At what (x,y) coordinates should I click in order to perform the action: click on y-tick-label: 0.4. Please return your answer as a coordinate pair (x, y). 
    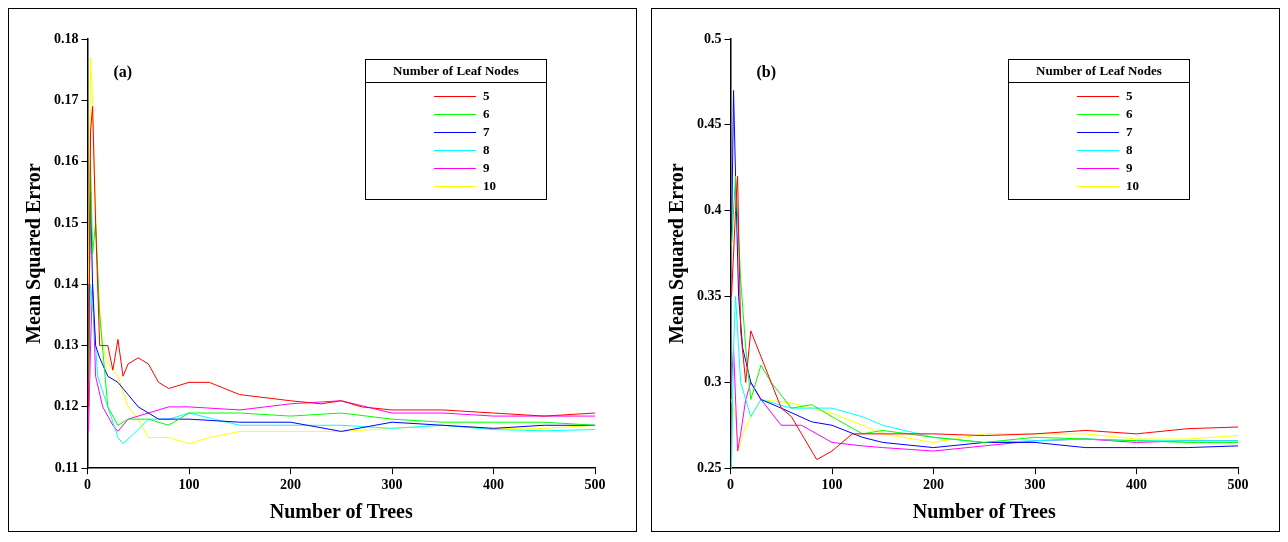
    Looking at the image, I should click on (713, 210).